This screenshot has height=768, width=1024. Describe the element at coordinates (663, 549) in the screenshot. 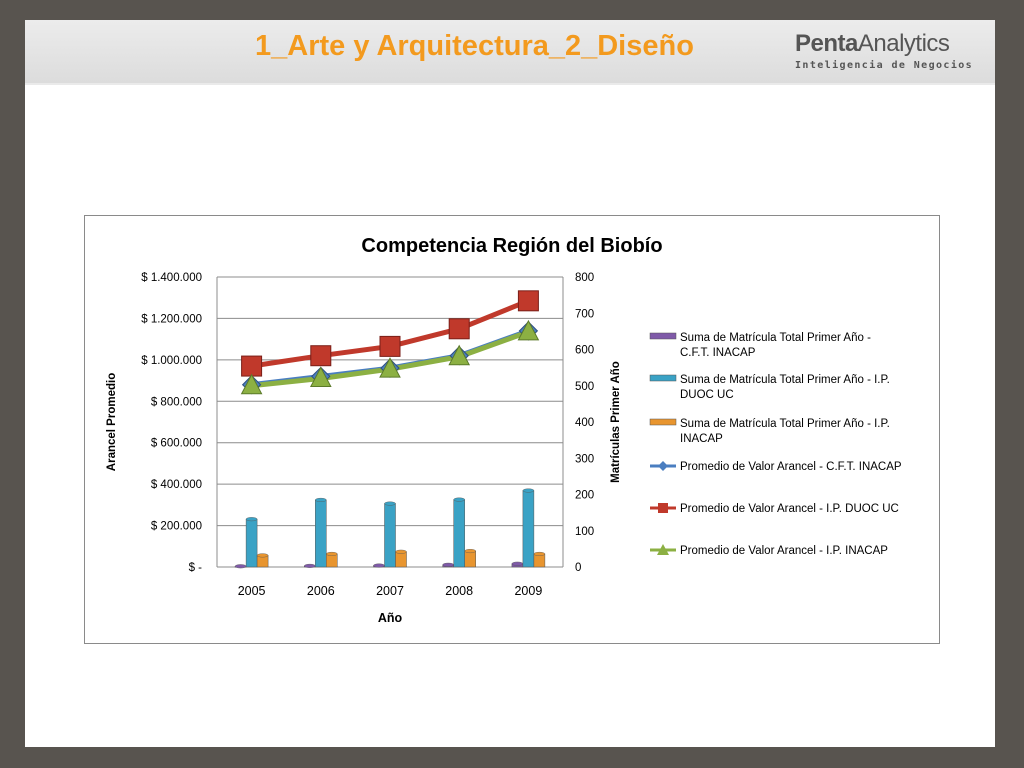

I see `legend-marker-triangle` at that location.